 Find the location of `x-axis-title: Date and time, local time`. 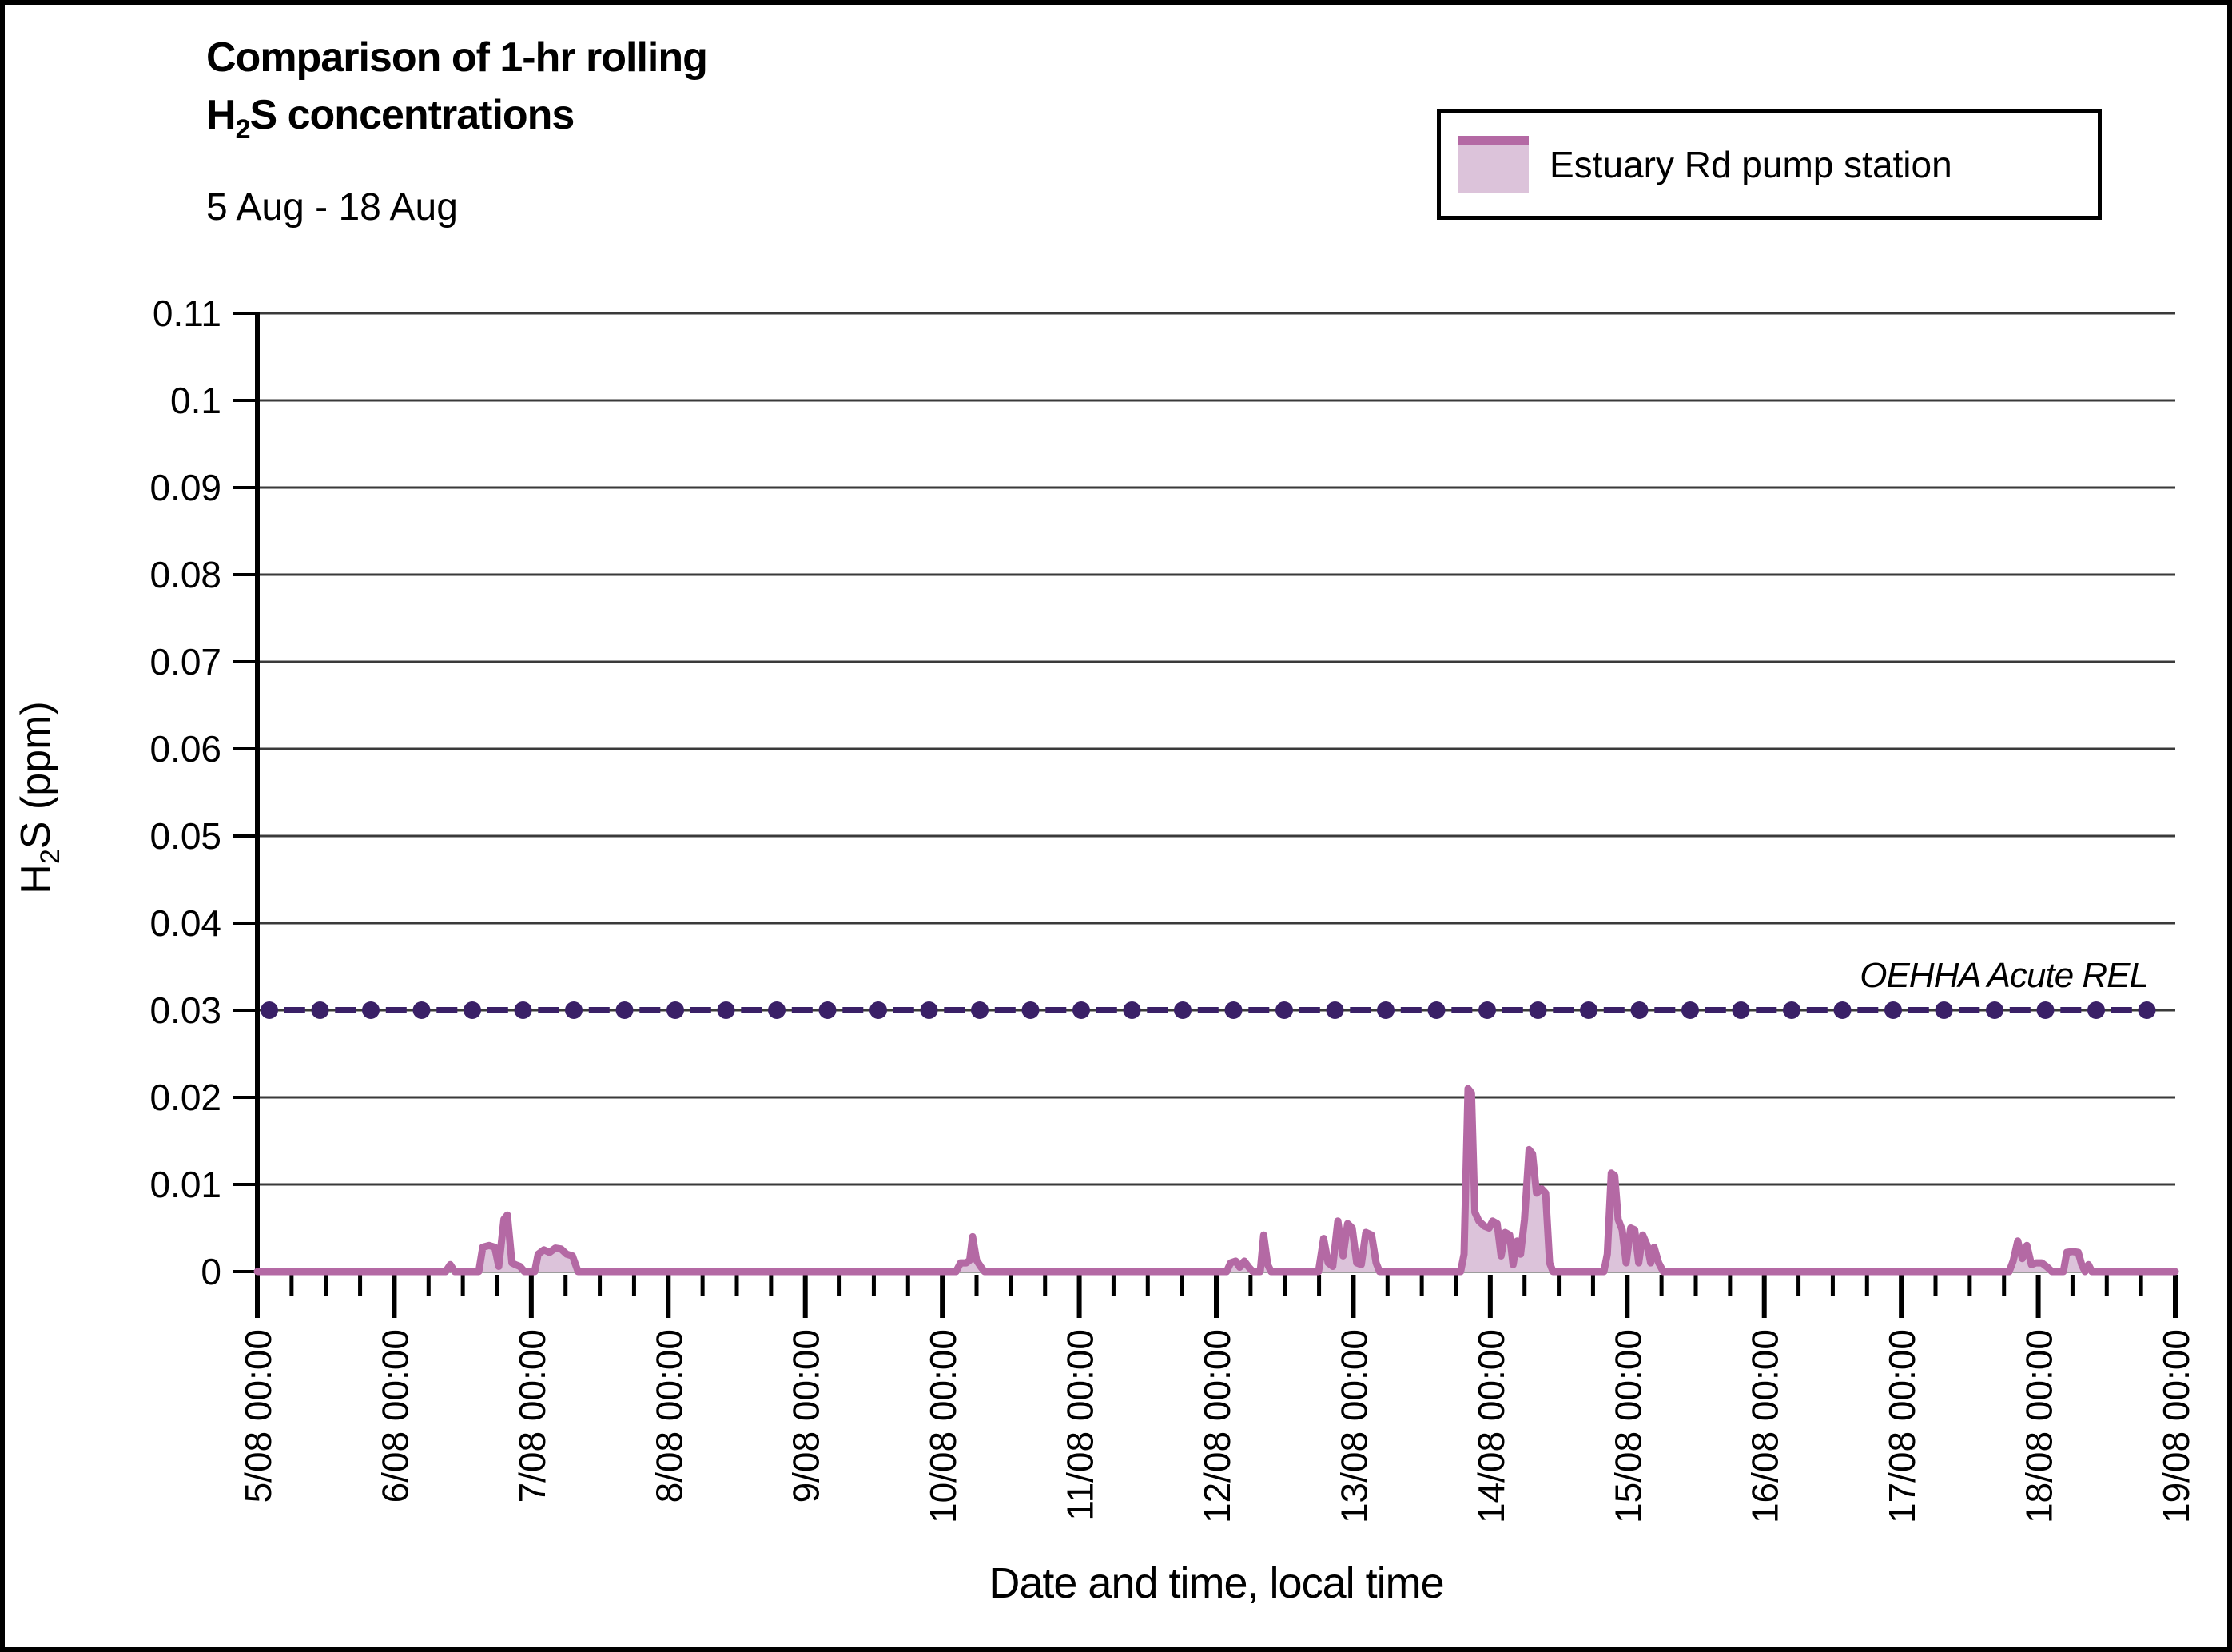

x-axis-title: Date and time, local time is located at coordinates (1216, 1583).